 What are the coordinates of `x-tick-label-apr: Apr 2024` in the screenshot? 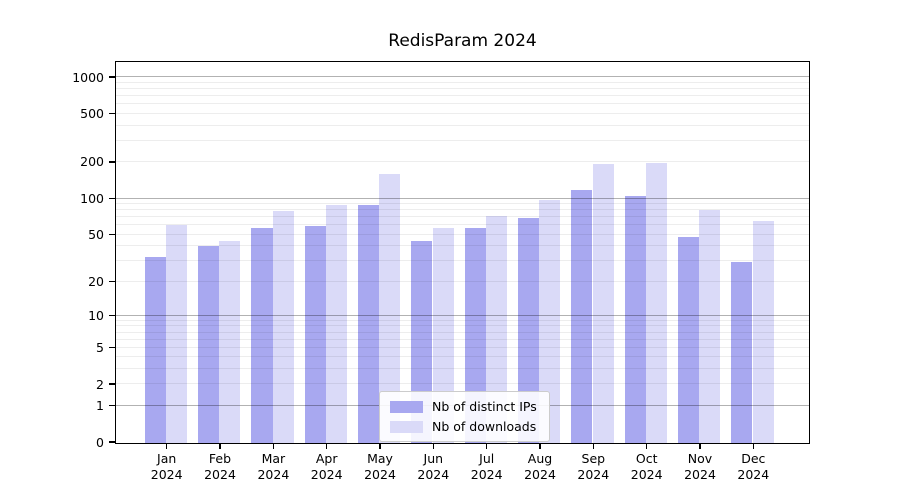 It's located at (326, 466).